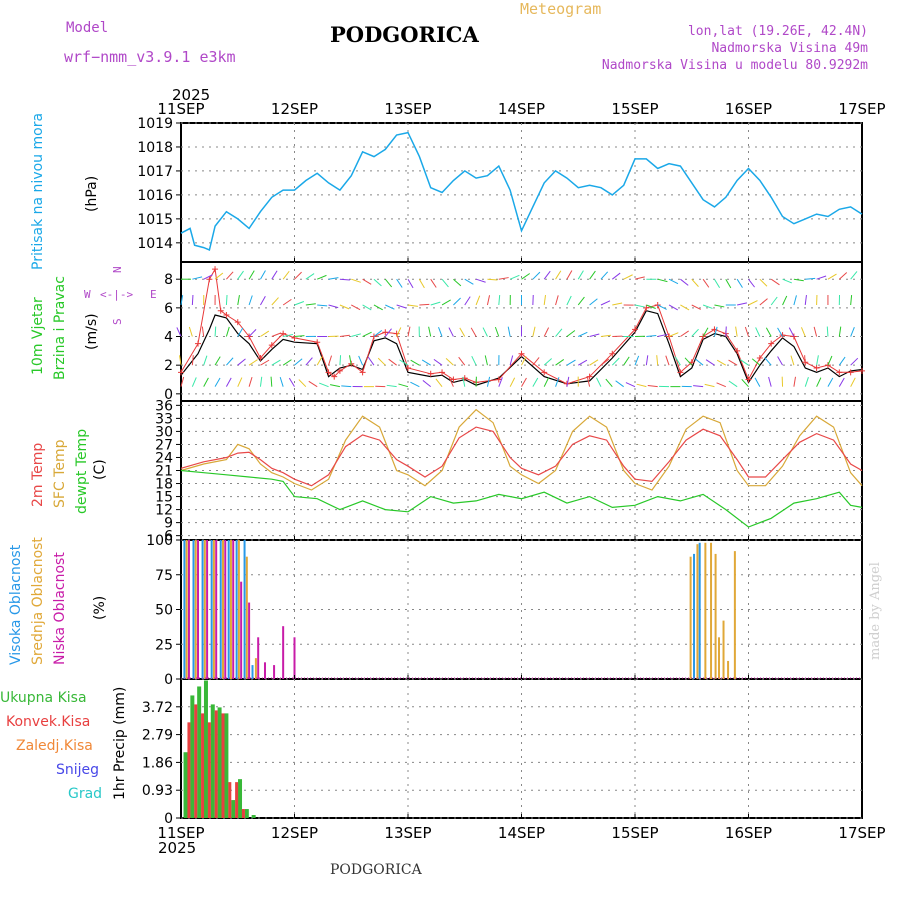 This screenshot has height=900, width=900. I want to click on y-tick-label: 36, so click(164, 406).